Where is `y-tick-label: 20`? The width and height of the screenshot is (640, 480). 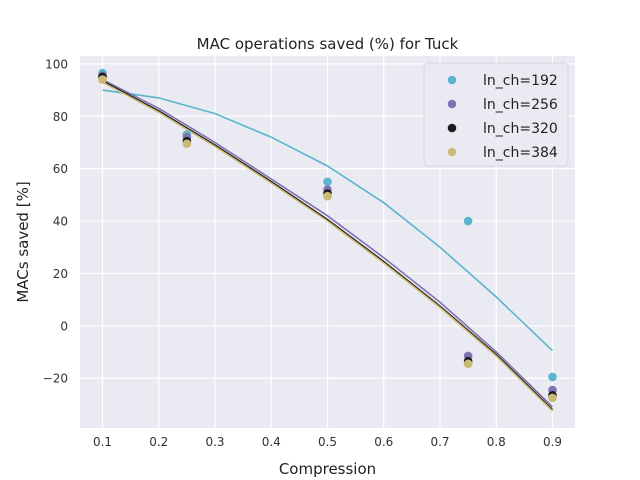 y-tick-label: 20 is located at coordinates (60, 274).